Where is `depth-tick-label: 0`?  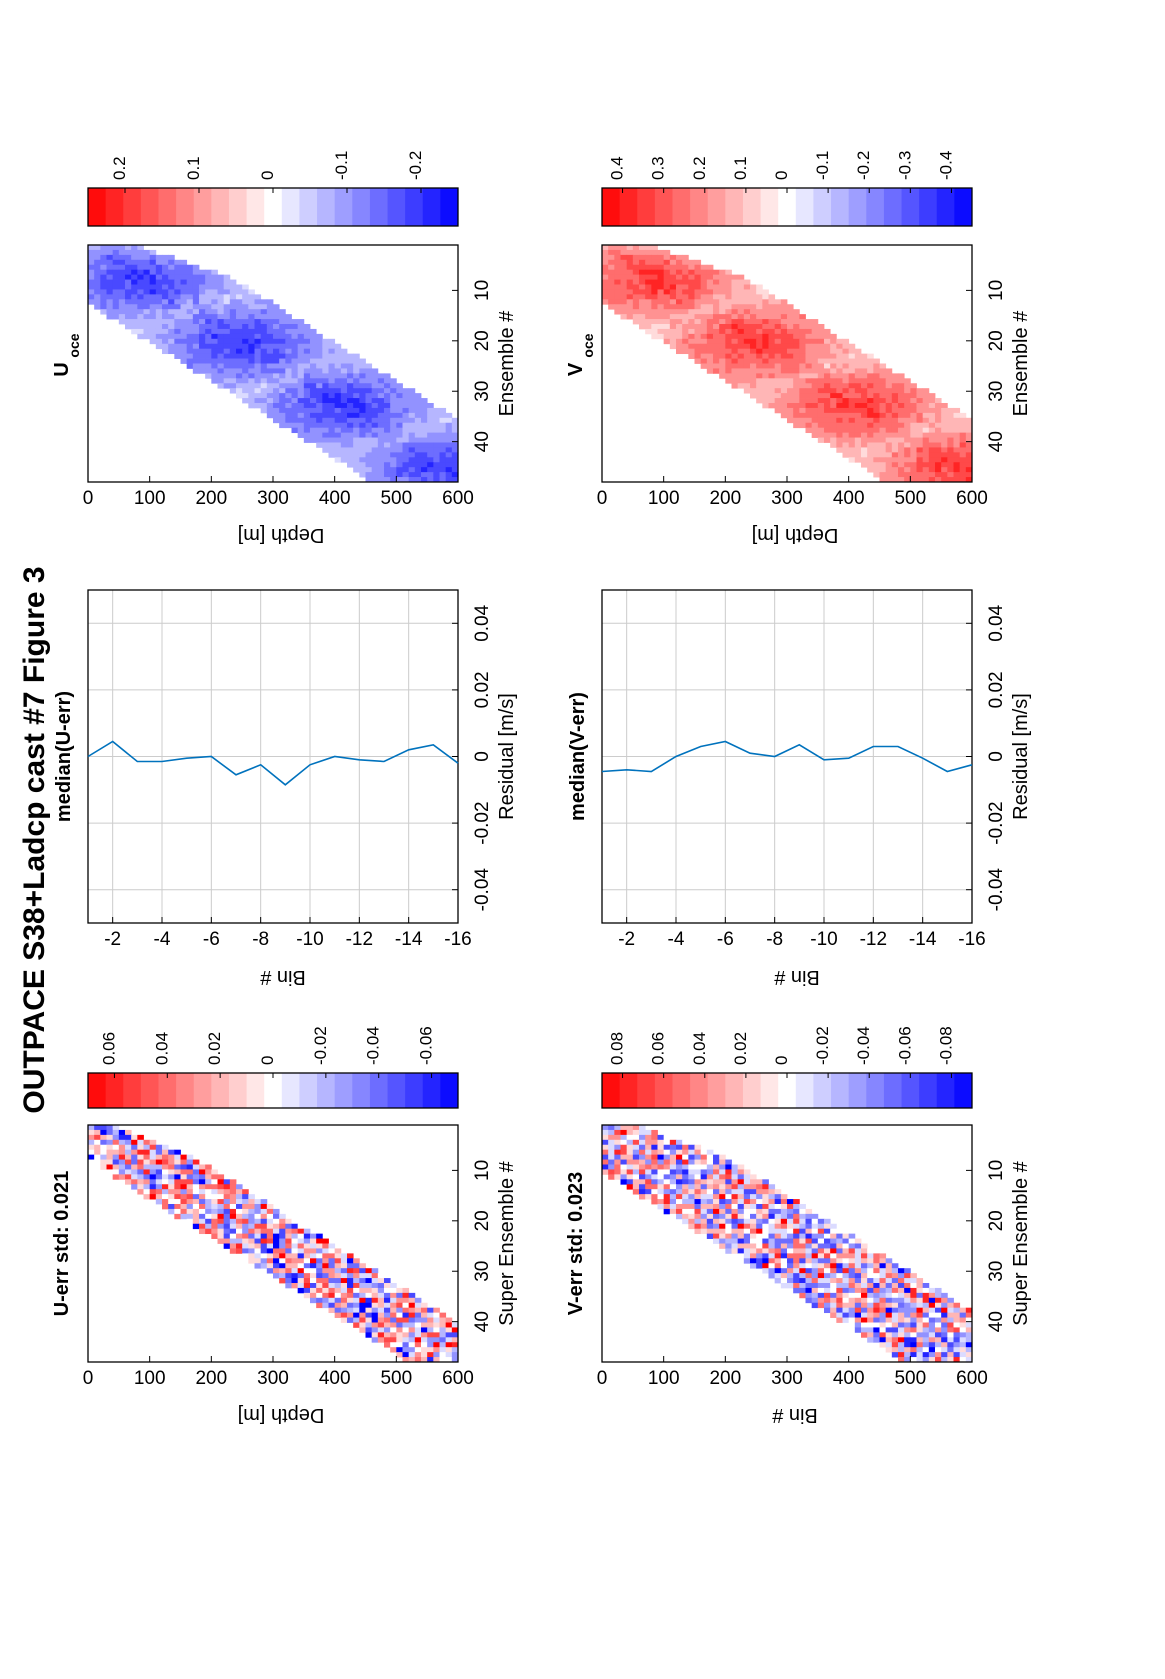
depth-tick-label: 0 is located at coordinates (602, 1378).